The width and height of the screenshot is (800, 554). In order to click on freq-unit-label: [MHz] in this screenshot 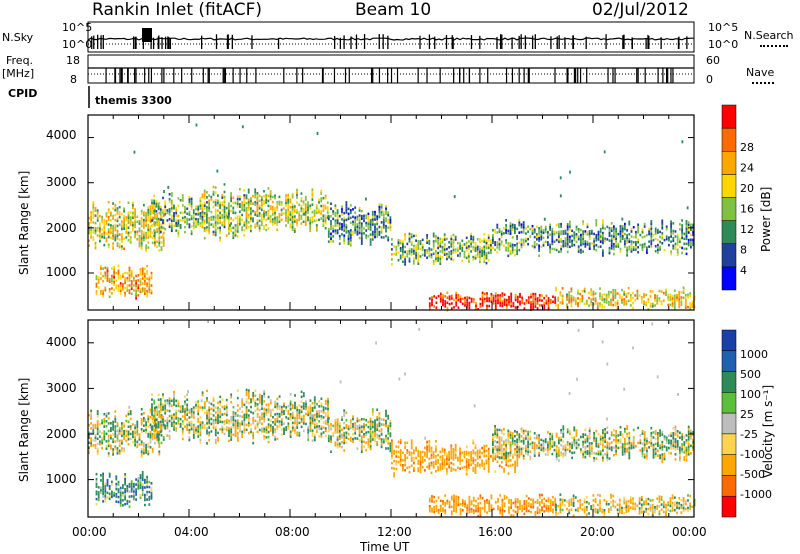, I will do `click(18, 73)`.